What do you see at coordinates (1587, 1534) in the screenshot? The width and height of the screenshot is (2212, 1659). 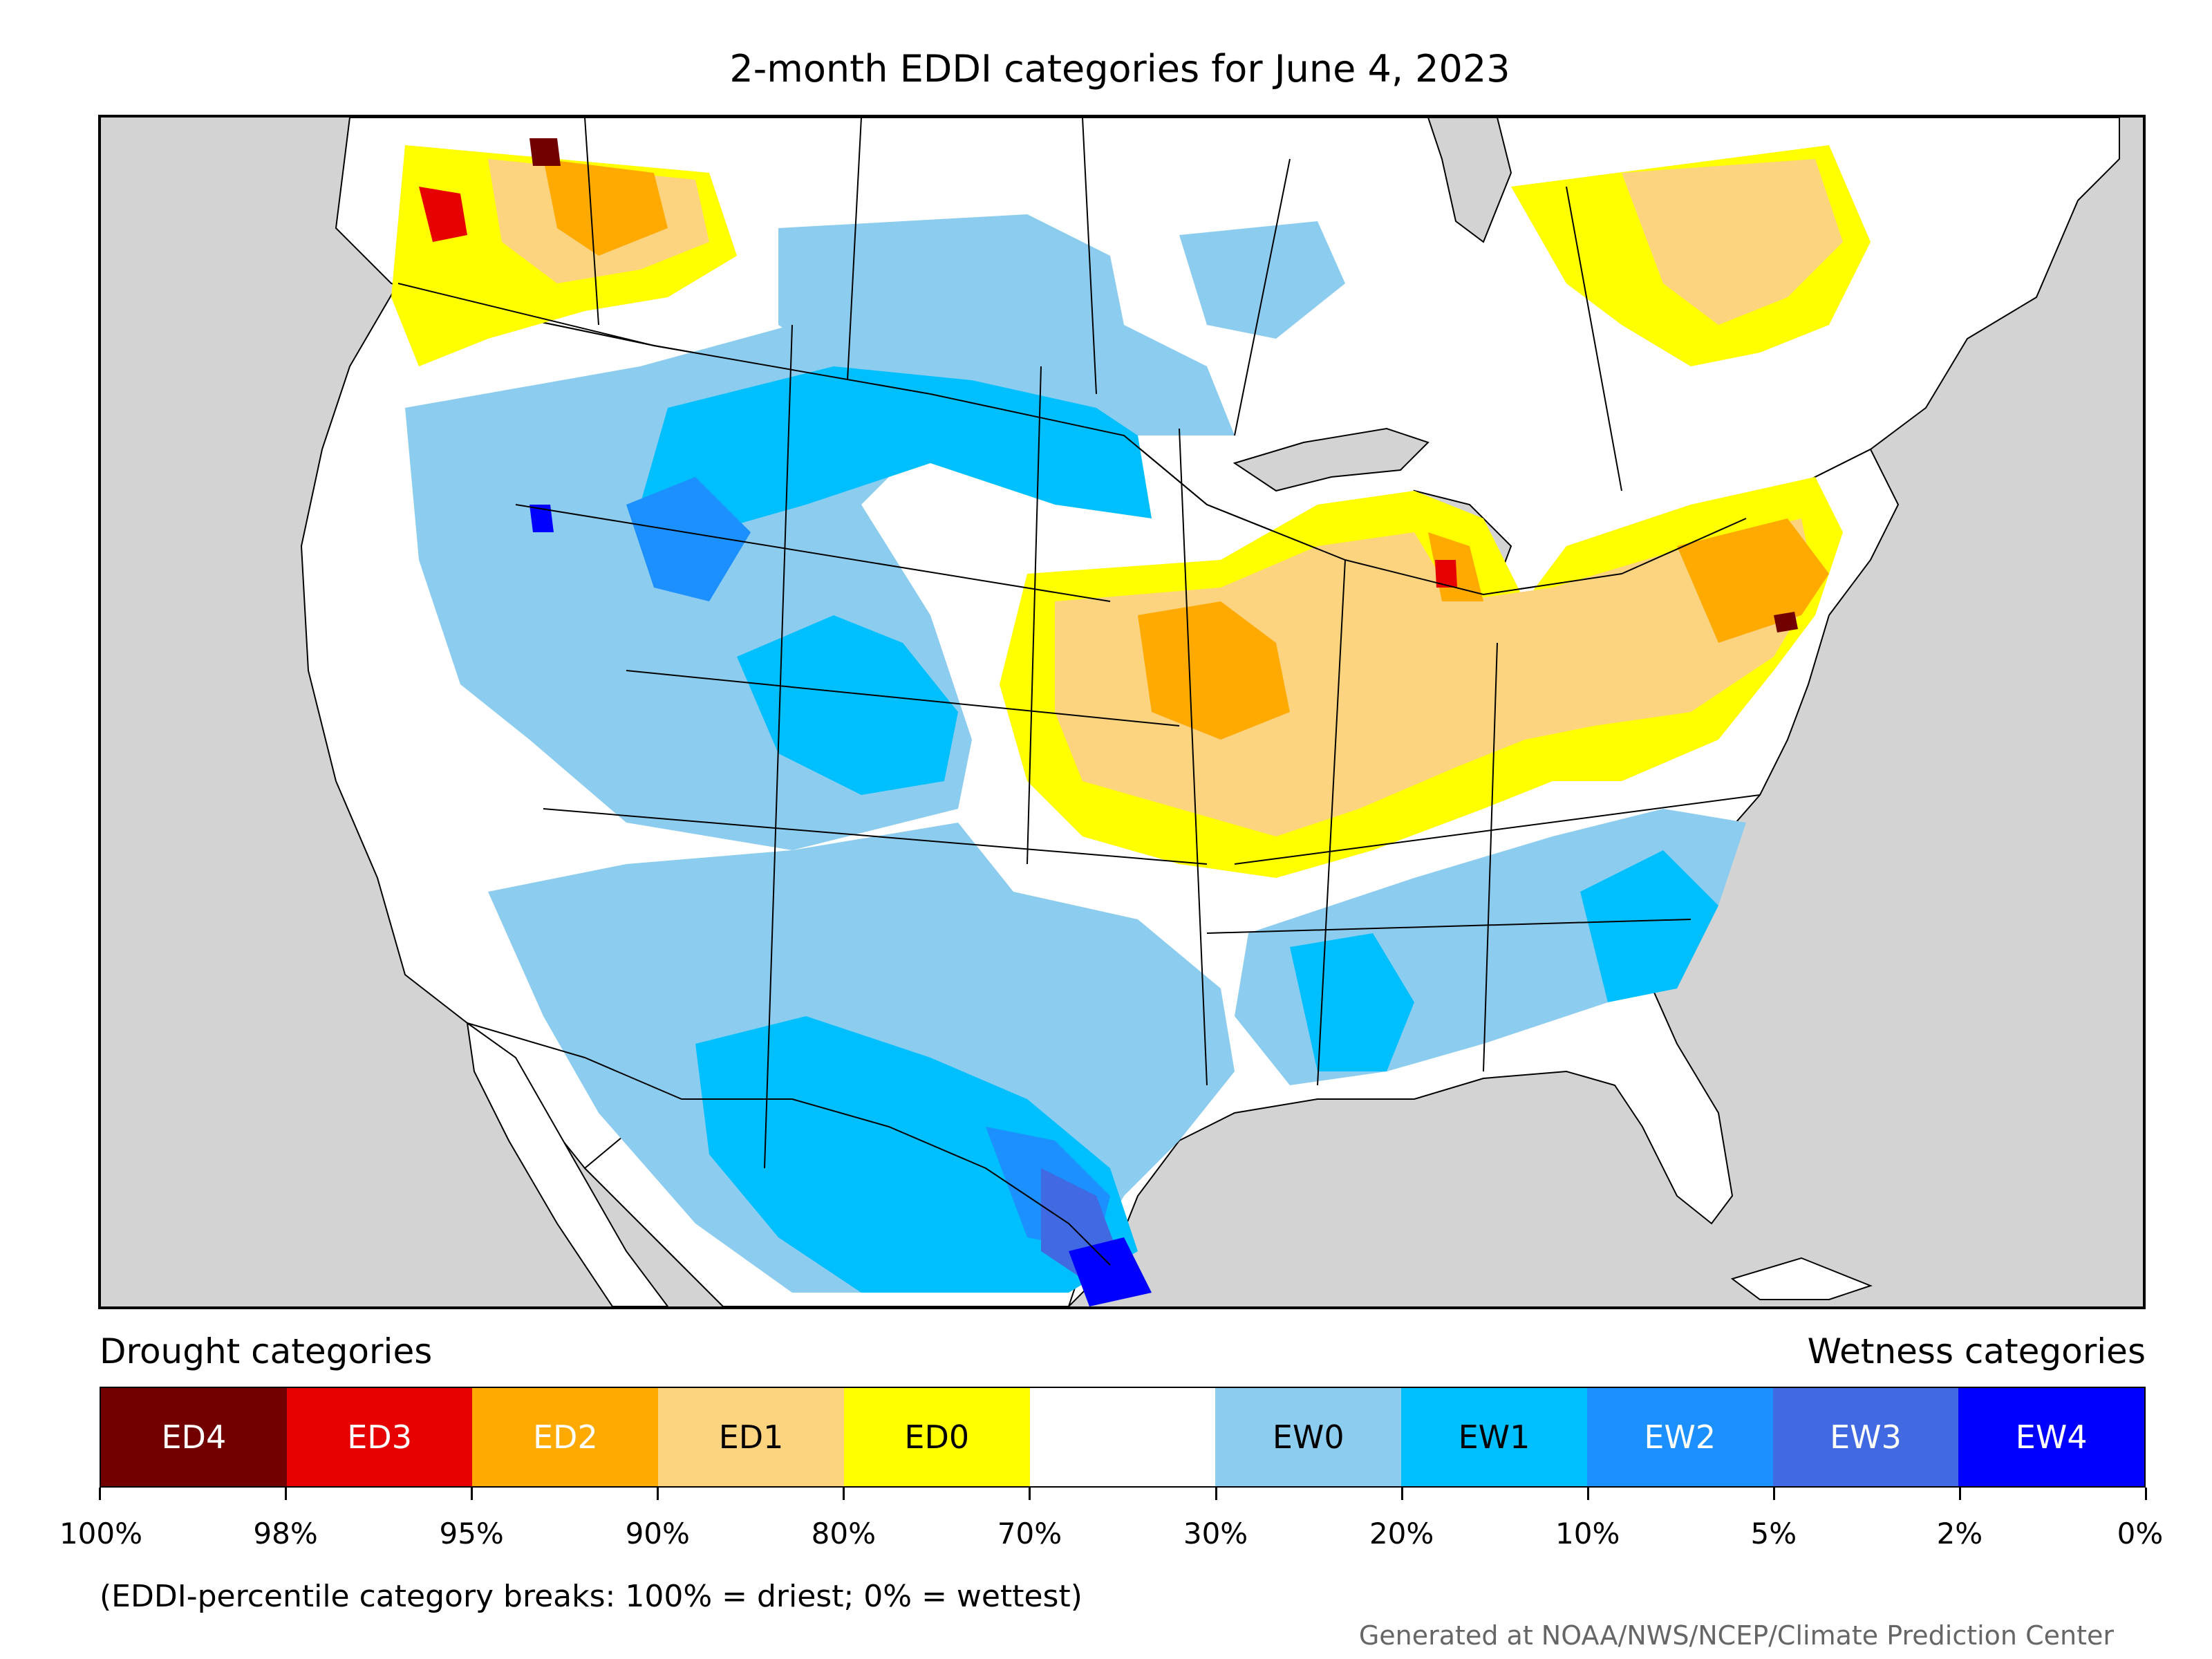 I see `legend-tick-label: 10%` at bounding box center [1587, 1534].